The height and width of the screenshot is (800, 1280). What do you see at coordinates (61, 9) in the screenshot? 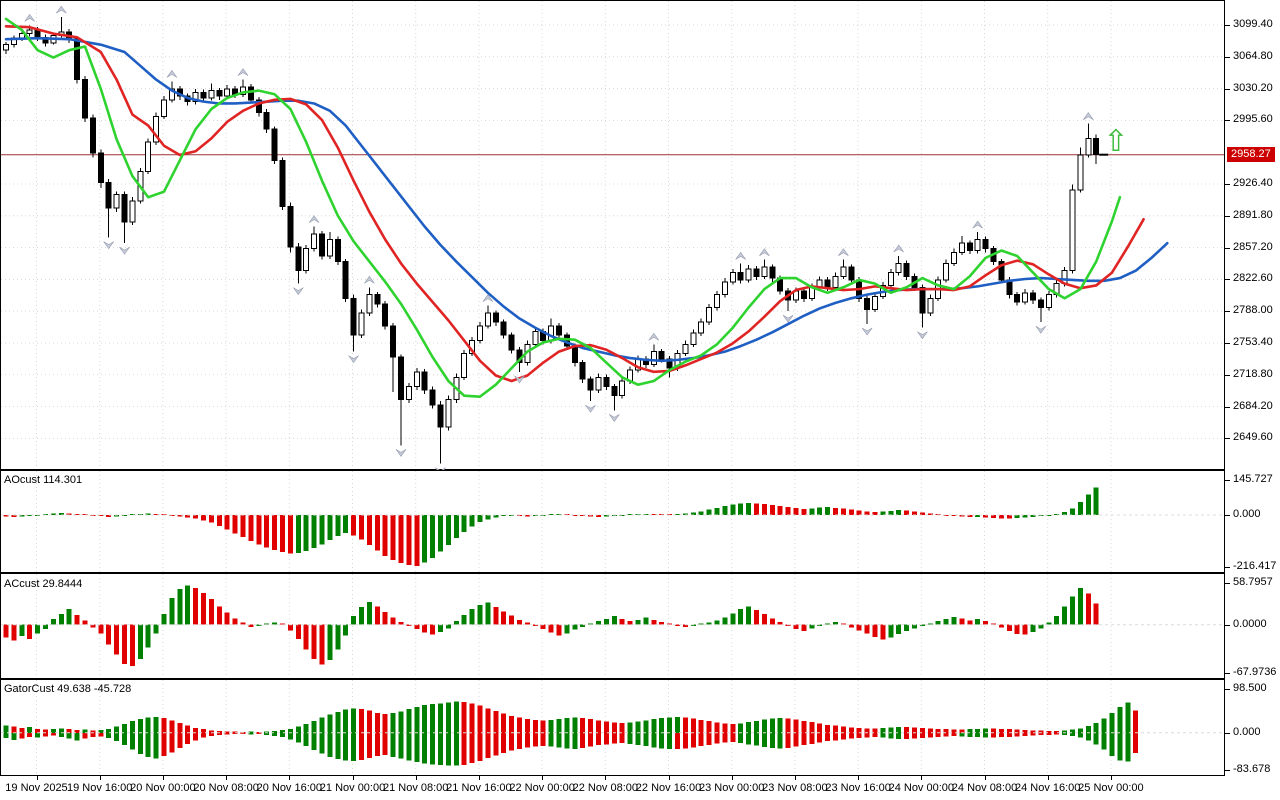
I see `fractal-up-icon` at bounding box center [61, 9].